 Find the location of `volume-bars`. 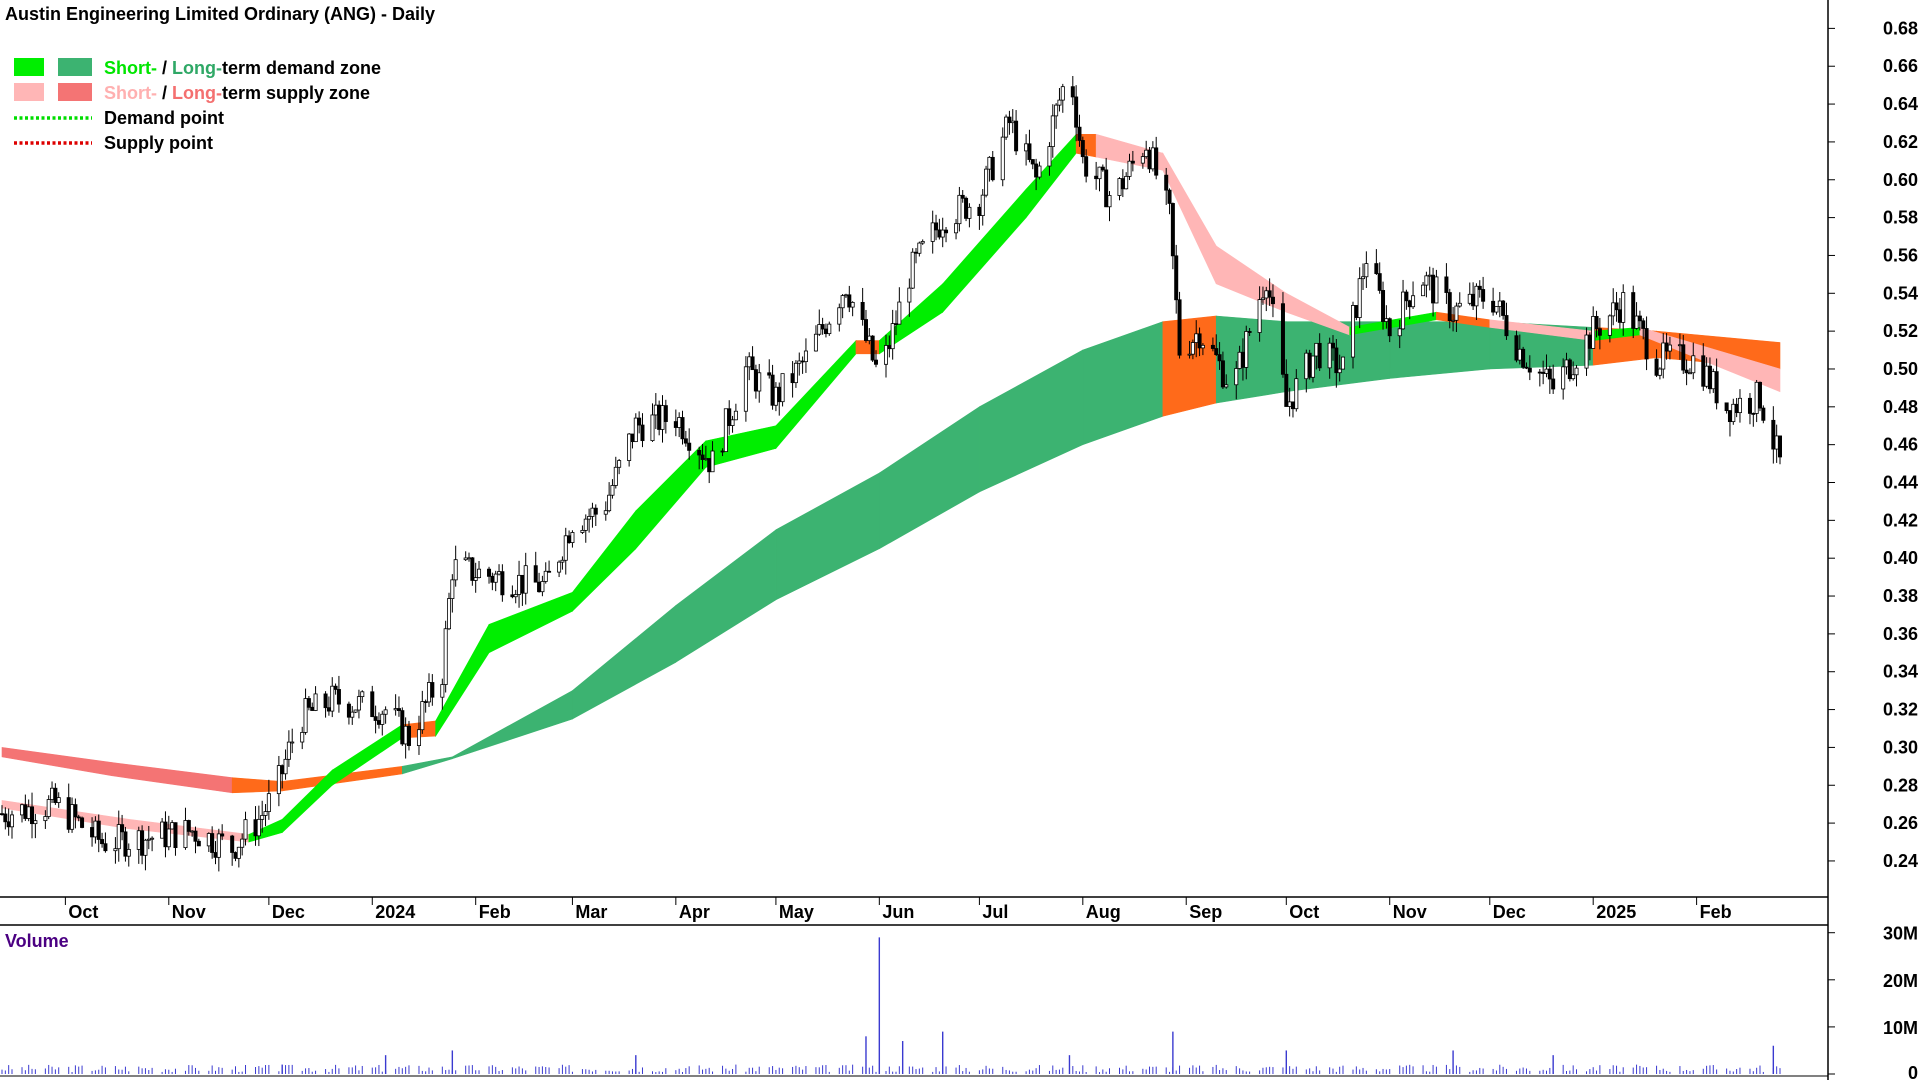

volume-bars is located at coordinates (891, 1005).